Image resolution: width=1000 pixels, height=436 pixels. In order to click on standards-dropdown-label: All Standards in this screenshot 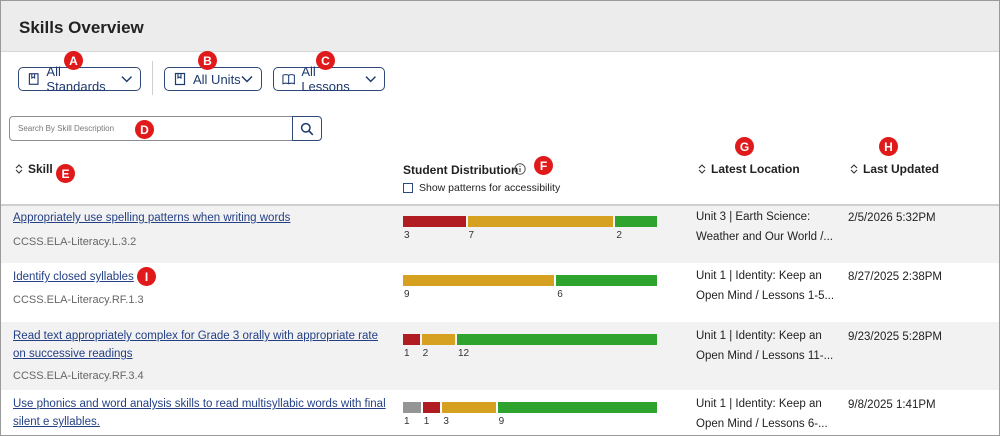, I will do `click(76, 79)`.